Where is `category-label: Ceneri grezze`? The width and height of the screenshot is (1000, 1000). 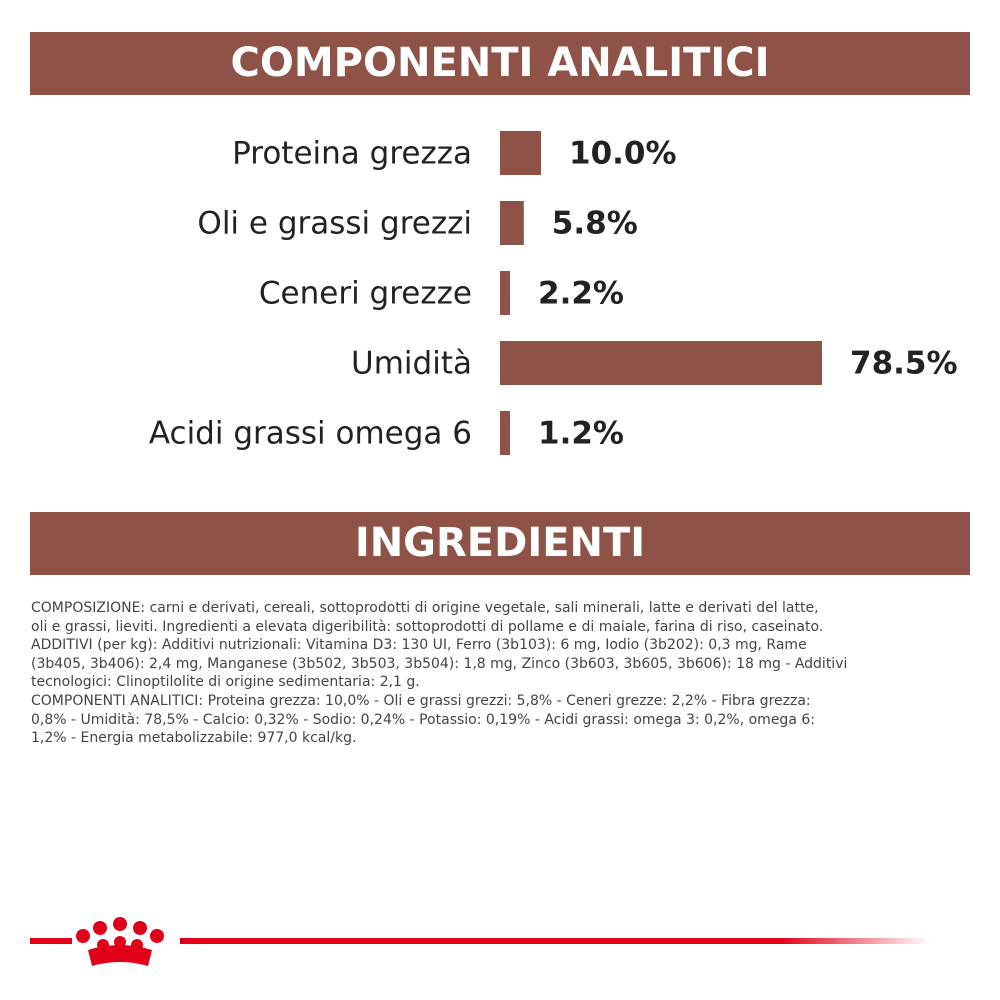 category-label: Ceneri grezze is located at coordinates (365, 294).